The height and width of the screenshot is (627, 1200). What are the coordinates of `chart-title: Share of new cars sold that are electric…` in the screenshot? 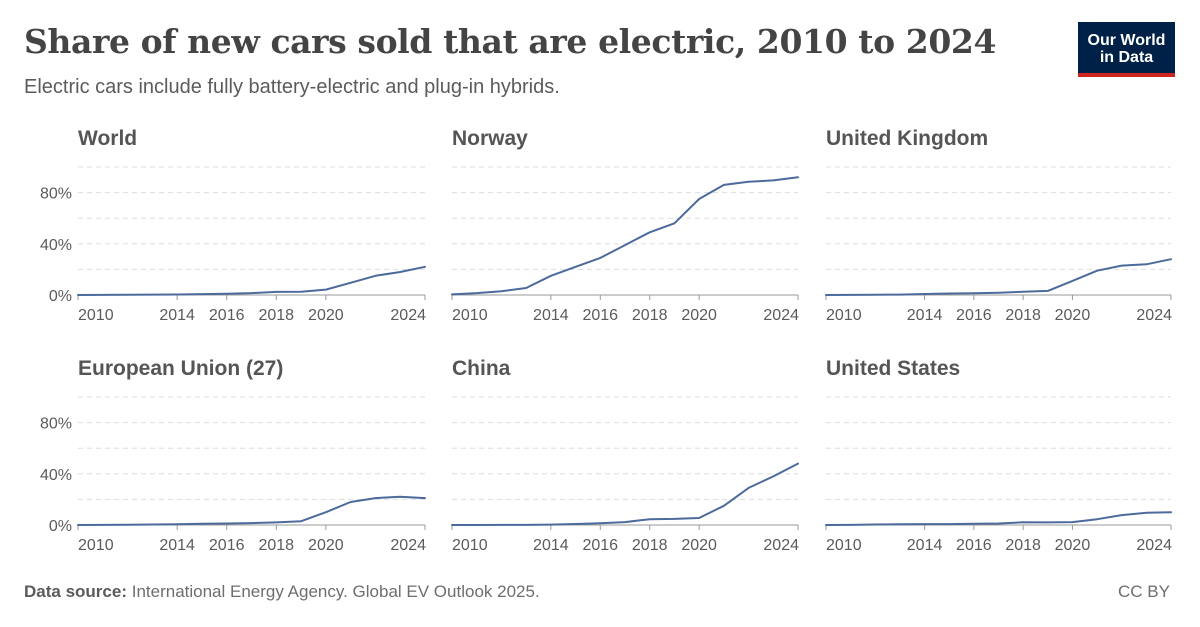 It's located at (510, 41).